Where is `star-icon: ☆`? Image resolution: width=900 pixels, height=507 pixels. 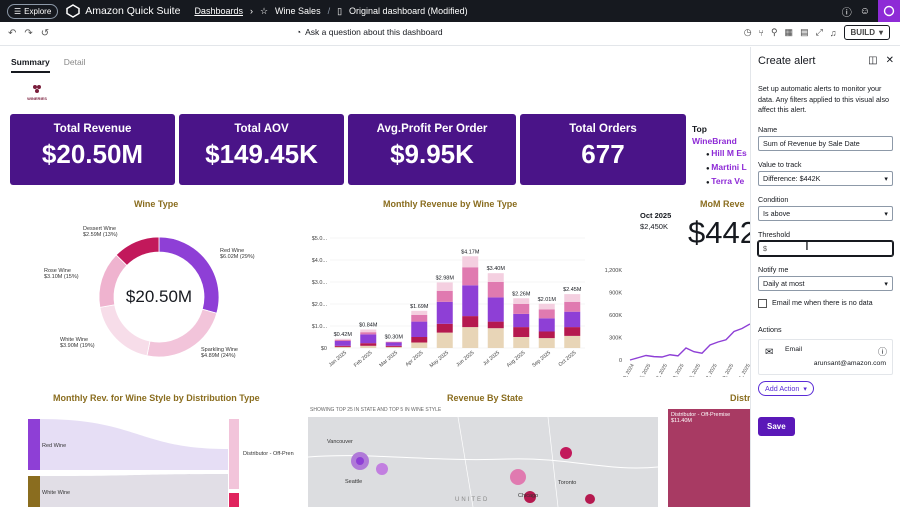
star-icon: ☆ is located at coordinates (264, 10).